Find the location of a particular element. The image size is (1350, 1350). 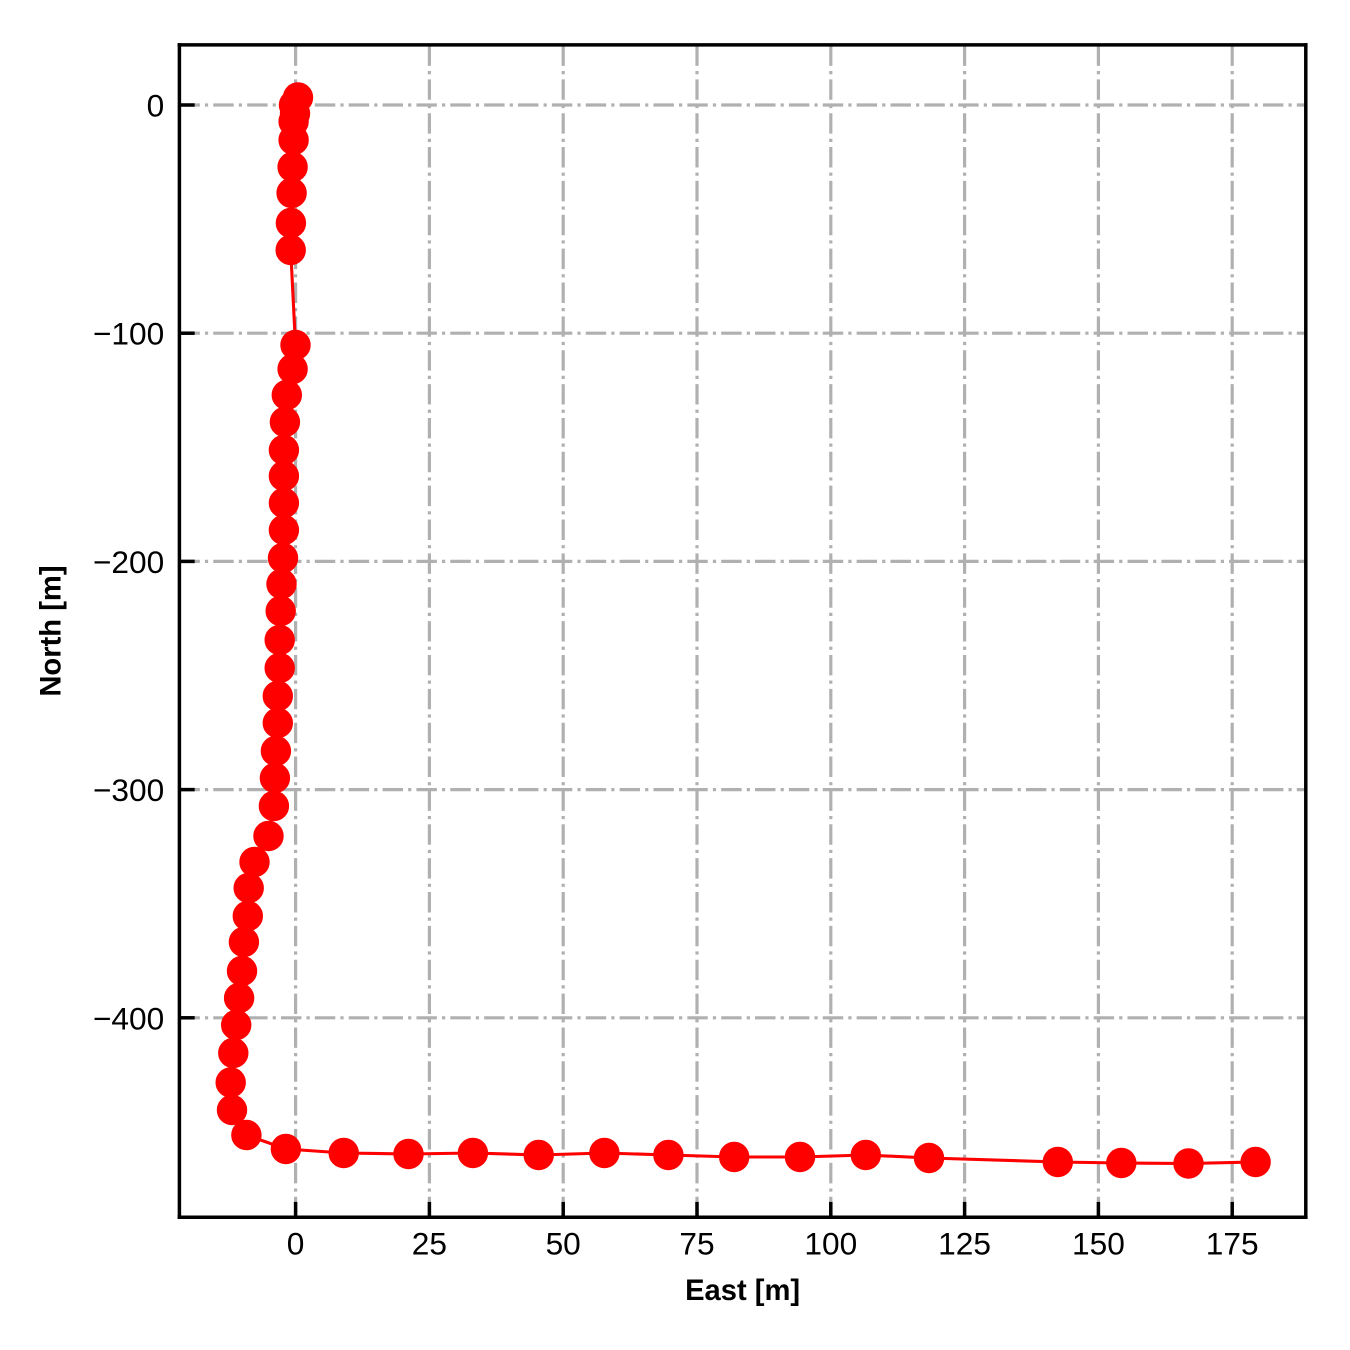

svg-text: 175 is located at coordinates (1232, 1243).